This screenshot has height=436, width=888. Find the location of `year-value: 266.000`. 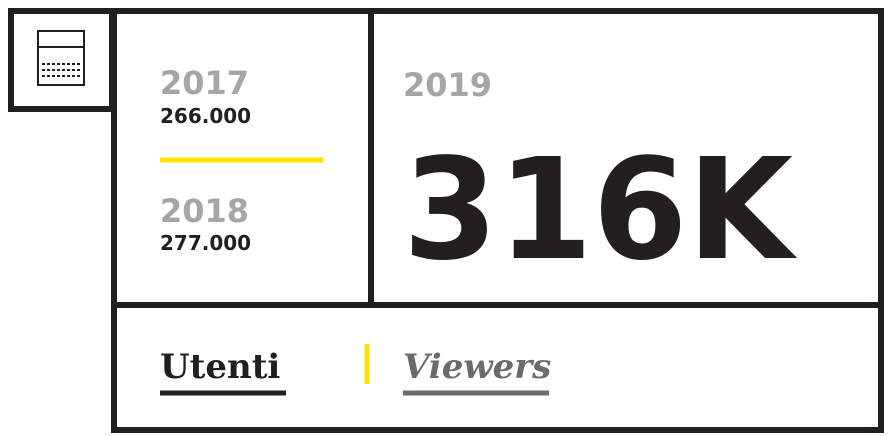

year-value: 266.000 is located at coordinates (205, 116).